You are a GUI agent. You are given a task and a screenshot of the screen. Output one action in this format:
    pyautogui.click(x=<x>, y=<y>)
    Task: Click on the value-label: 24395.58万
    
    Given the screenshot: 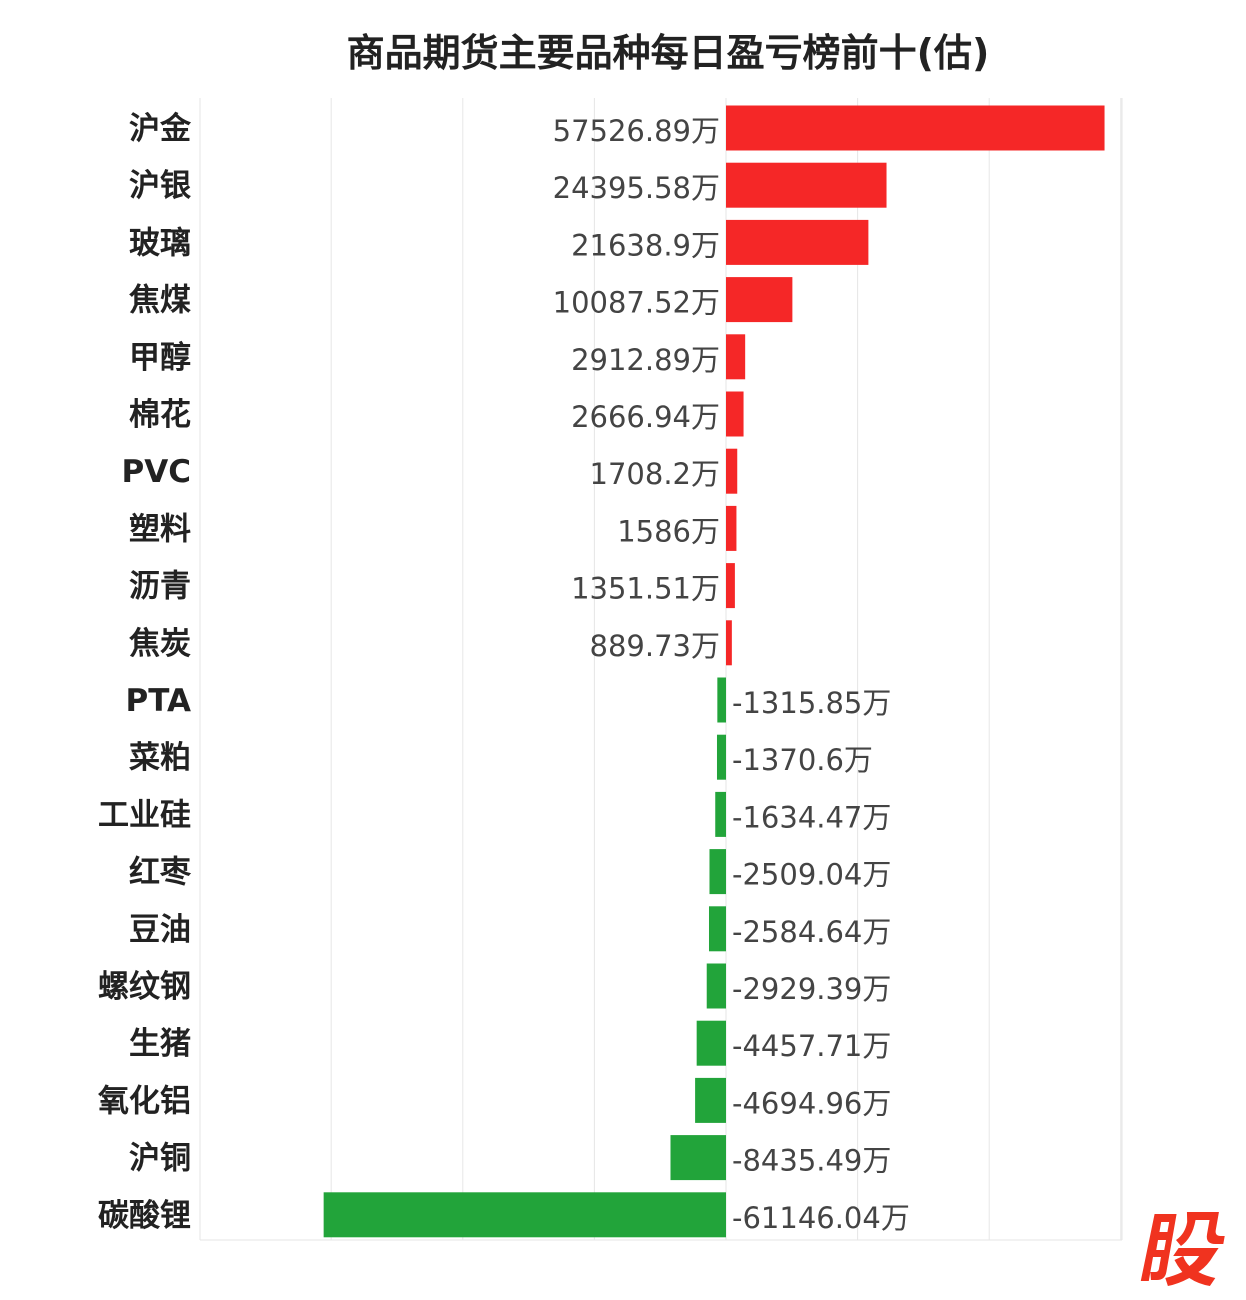 What is the action you would take?
    pyautogui.click(x=636, y=188)
    